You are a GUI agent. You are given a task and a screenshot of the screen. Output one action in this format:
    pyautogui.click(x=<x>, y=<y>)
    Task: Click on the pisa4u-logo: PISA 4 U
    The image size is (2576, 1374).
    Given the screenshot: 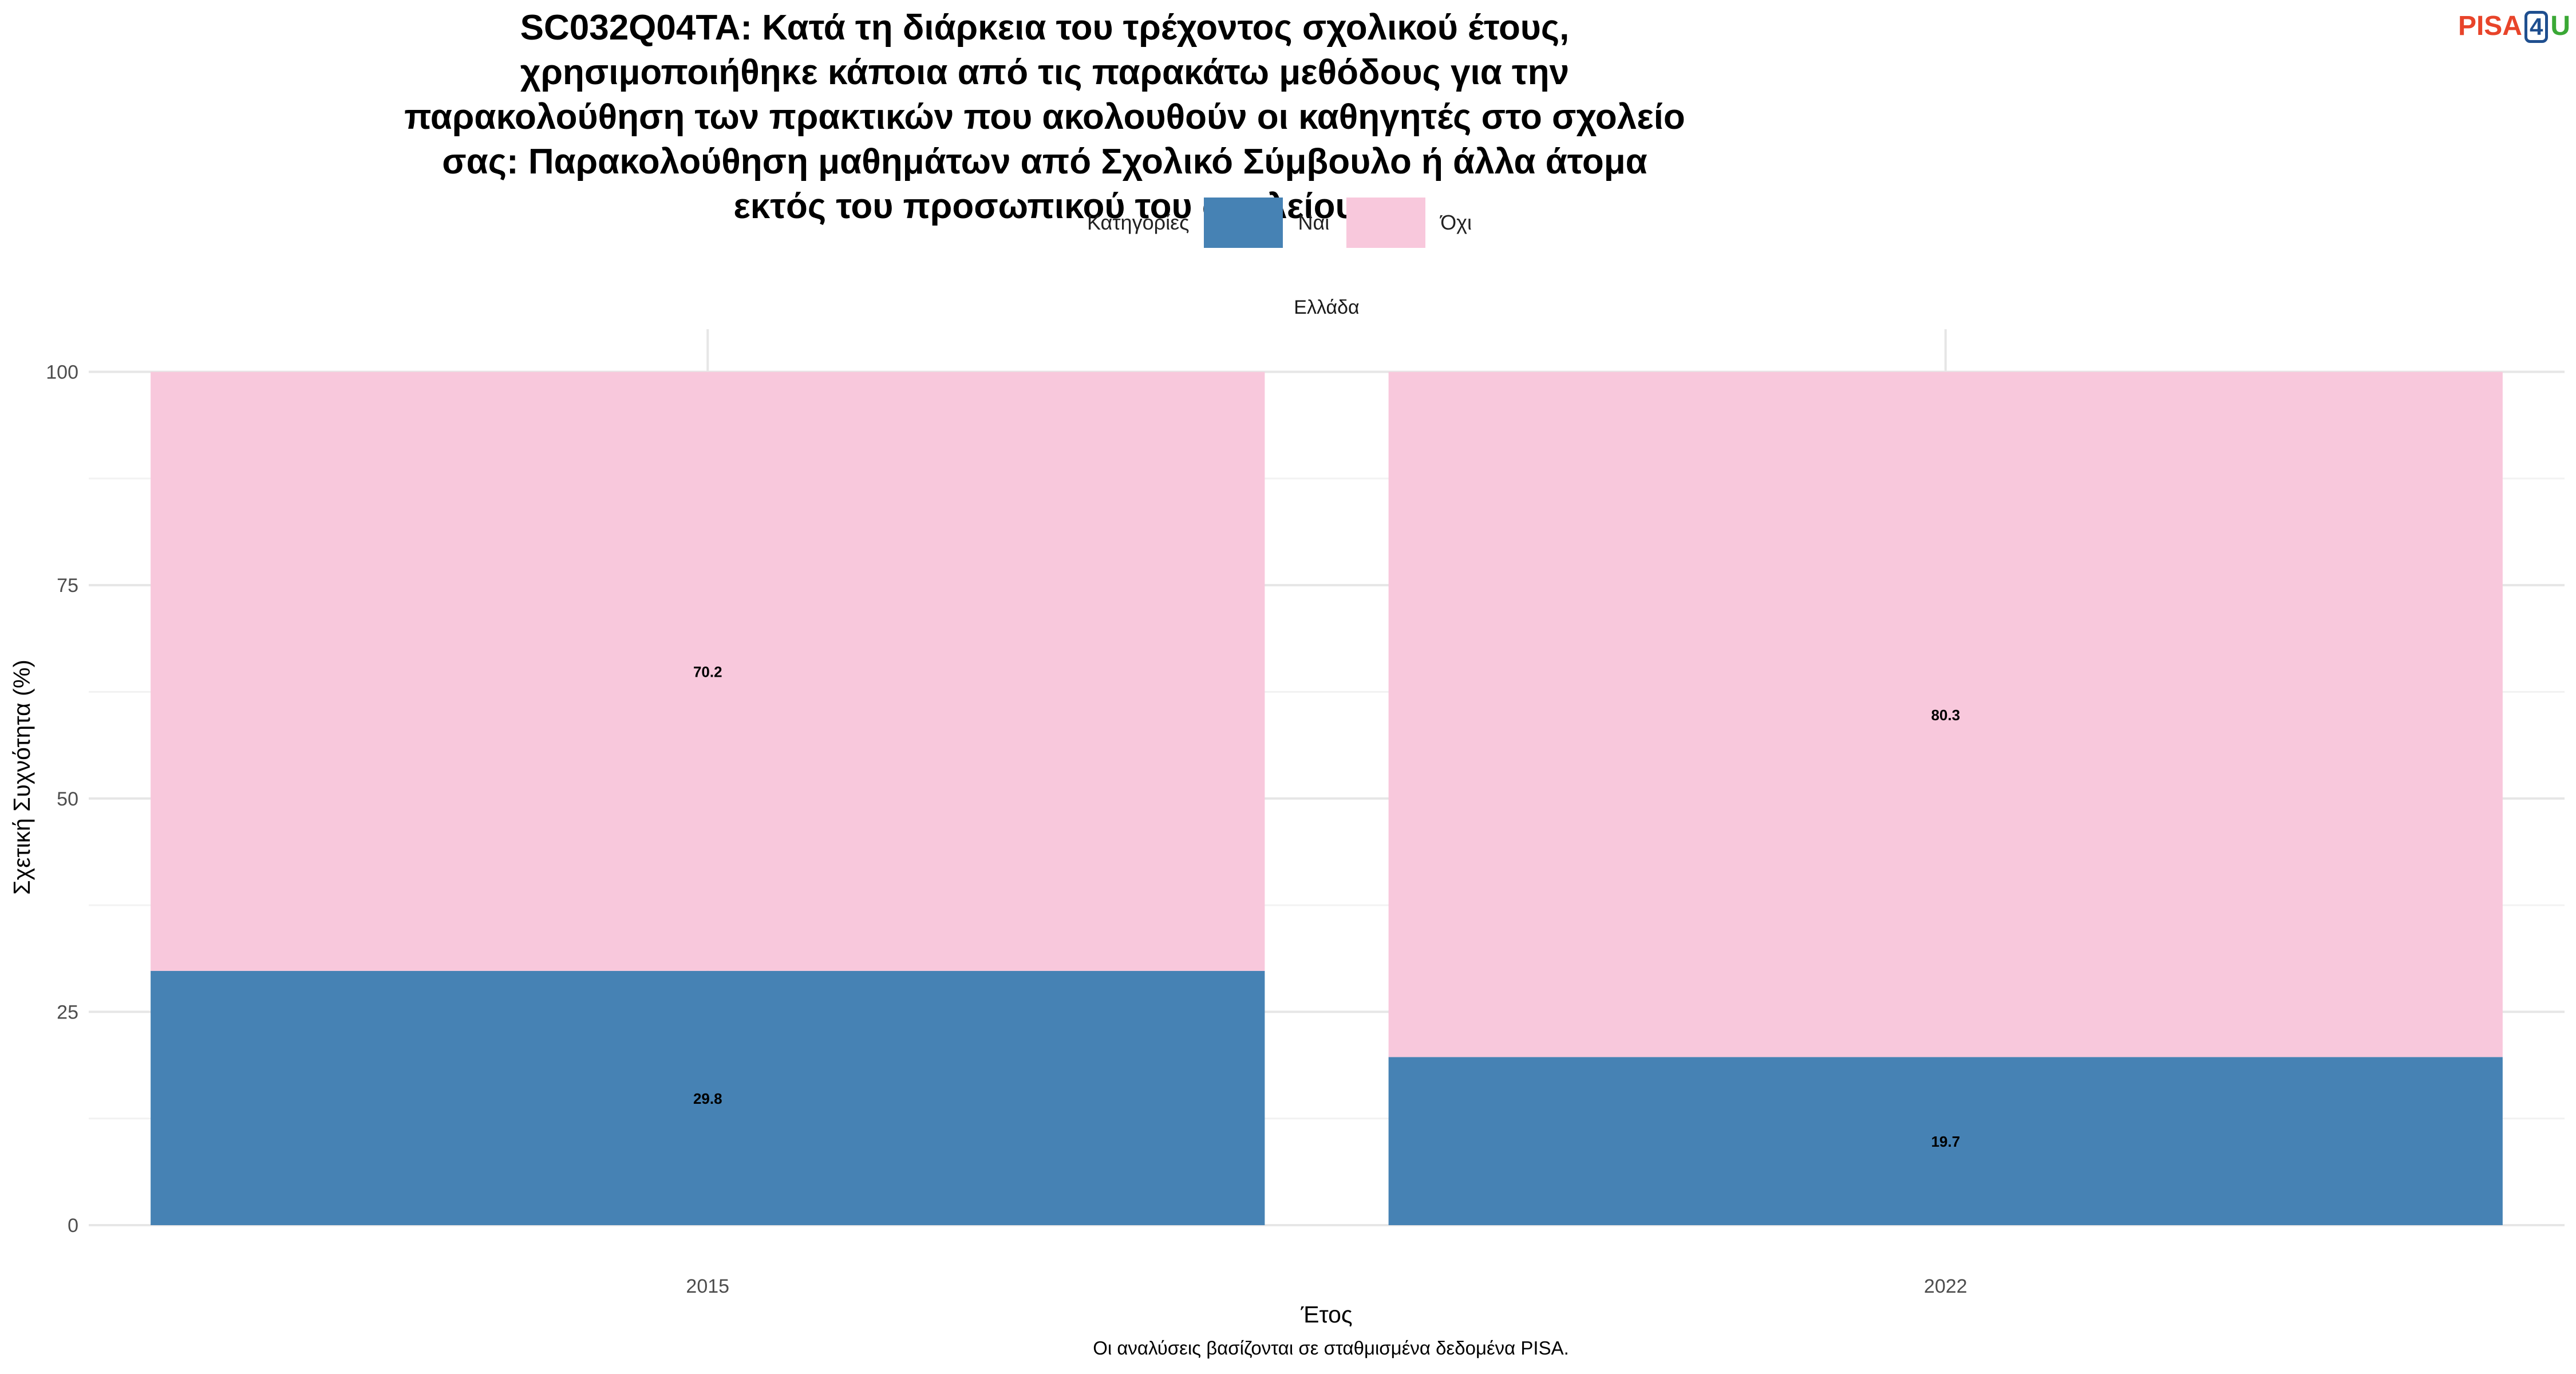 What is the action you would take?
    pyautogui.click(x=2514, y=27)
    